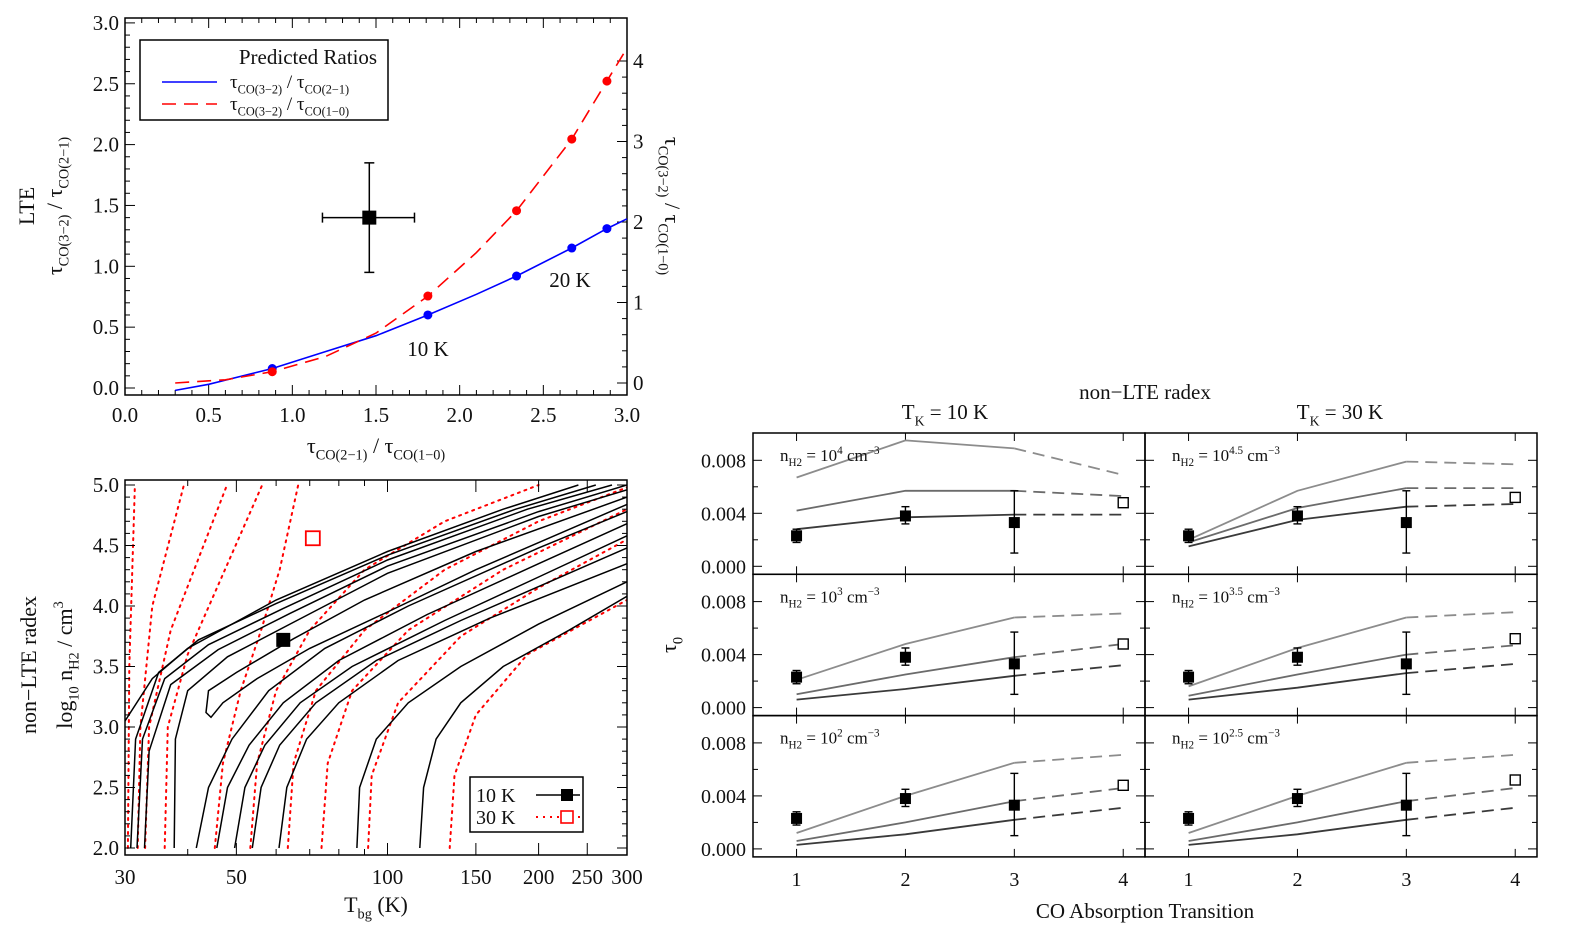 The image size is (1578, 947). What do you see at coordinates (638, 383) in the screenshot?
I see `y2-tick-label: 0` at bounding box center [638, 383].